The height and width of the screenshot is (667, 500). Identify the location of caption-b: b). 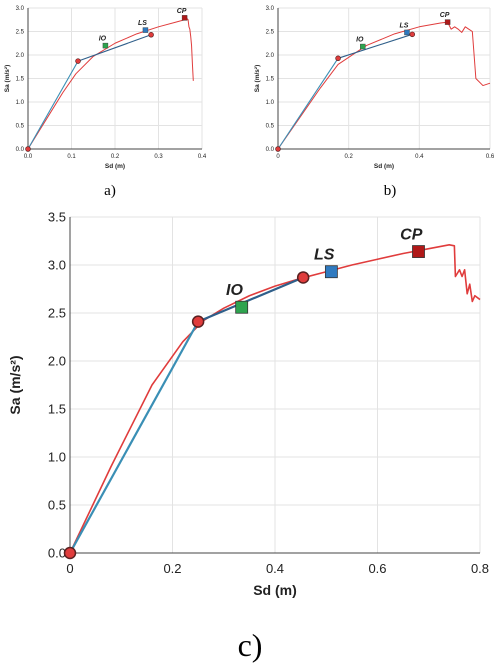
(390, 191).